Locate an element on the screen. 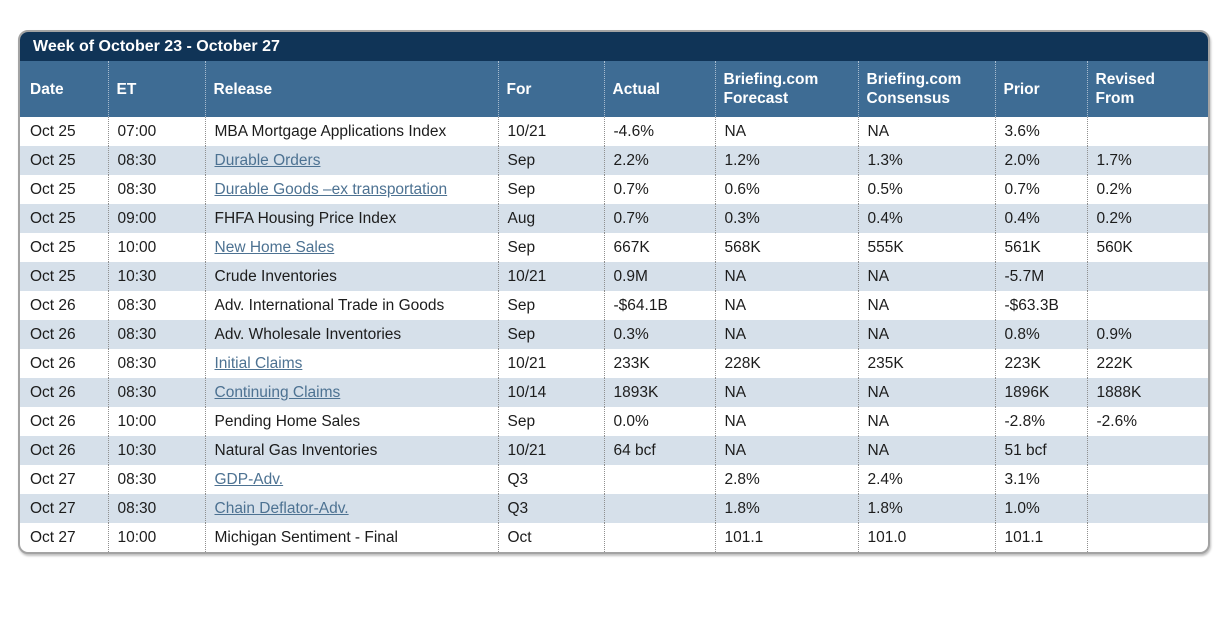 This screenshot has height=640, width=1224. cell-actual: 667K is located at coordinates (659, 247).